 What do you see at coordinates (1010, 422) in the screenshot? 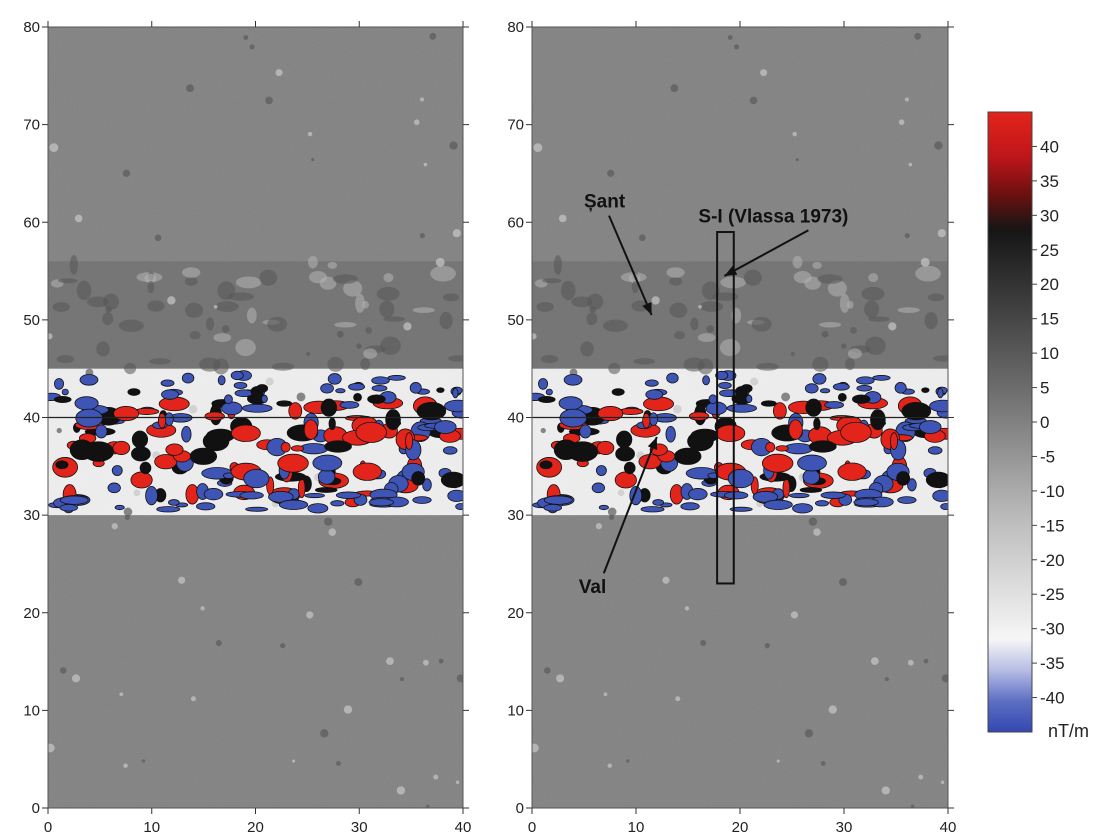
I see `colorbar-gradient` at bounding box center [1010, 422].